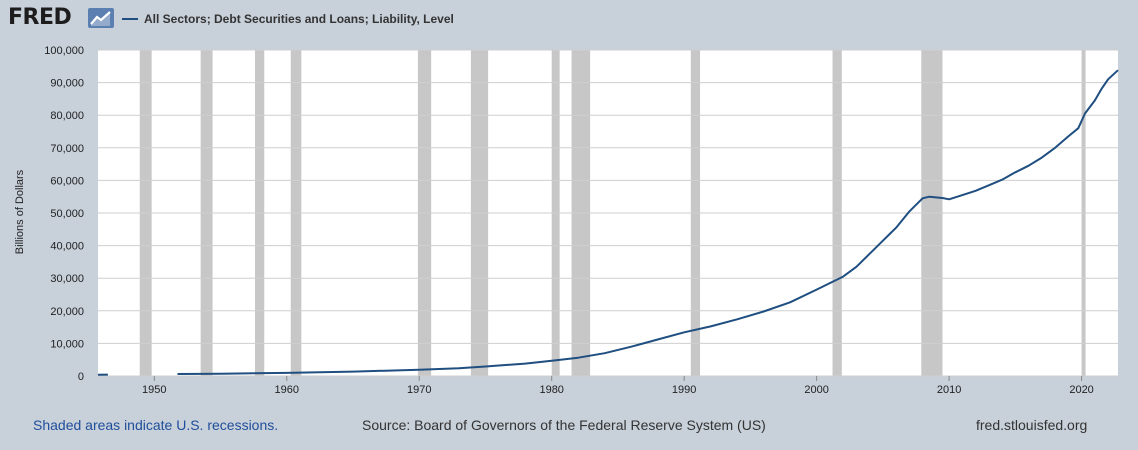  Describe the element at coordinates (419, 390) in the screenshot. I see `x-tick-label: 1970` at that location.